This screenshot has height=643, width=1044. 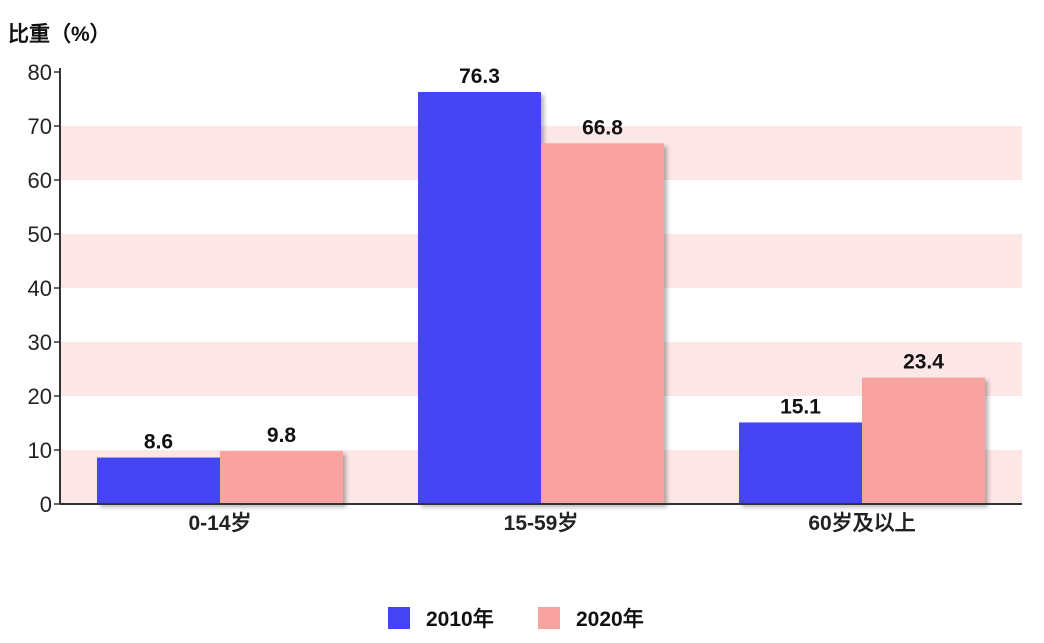 I want to click on y-tick-label: 20, so click(x=40, y=396).